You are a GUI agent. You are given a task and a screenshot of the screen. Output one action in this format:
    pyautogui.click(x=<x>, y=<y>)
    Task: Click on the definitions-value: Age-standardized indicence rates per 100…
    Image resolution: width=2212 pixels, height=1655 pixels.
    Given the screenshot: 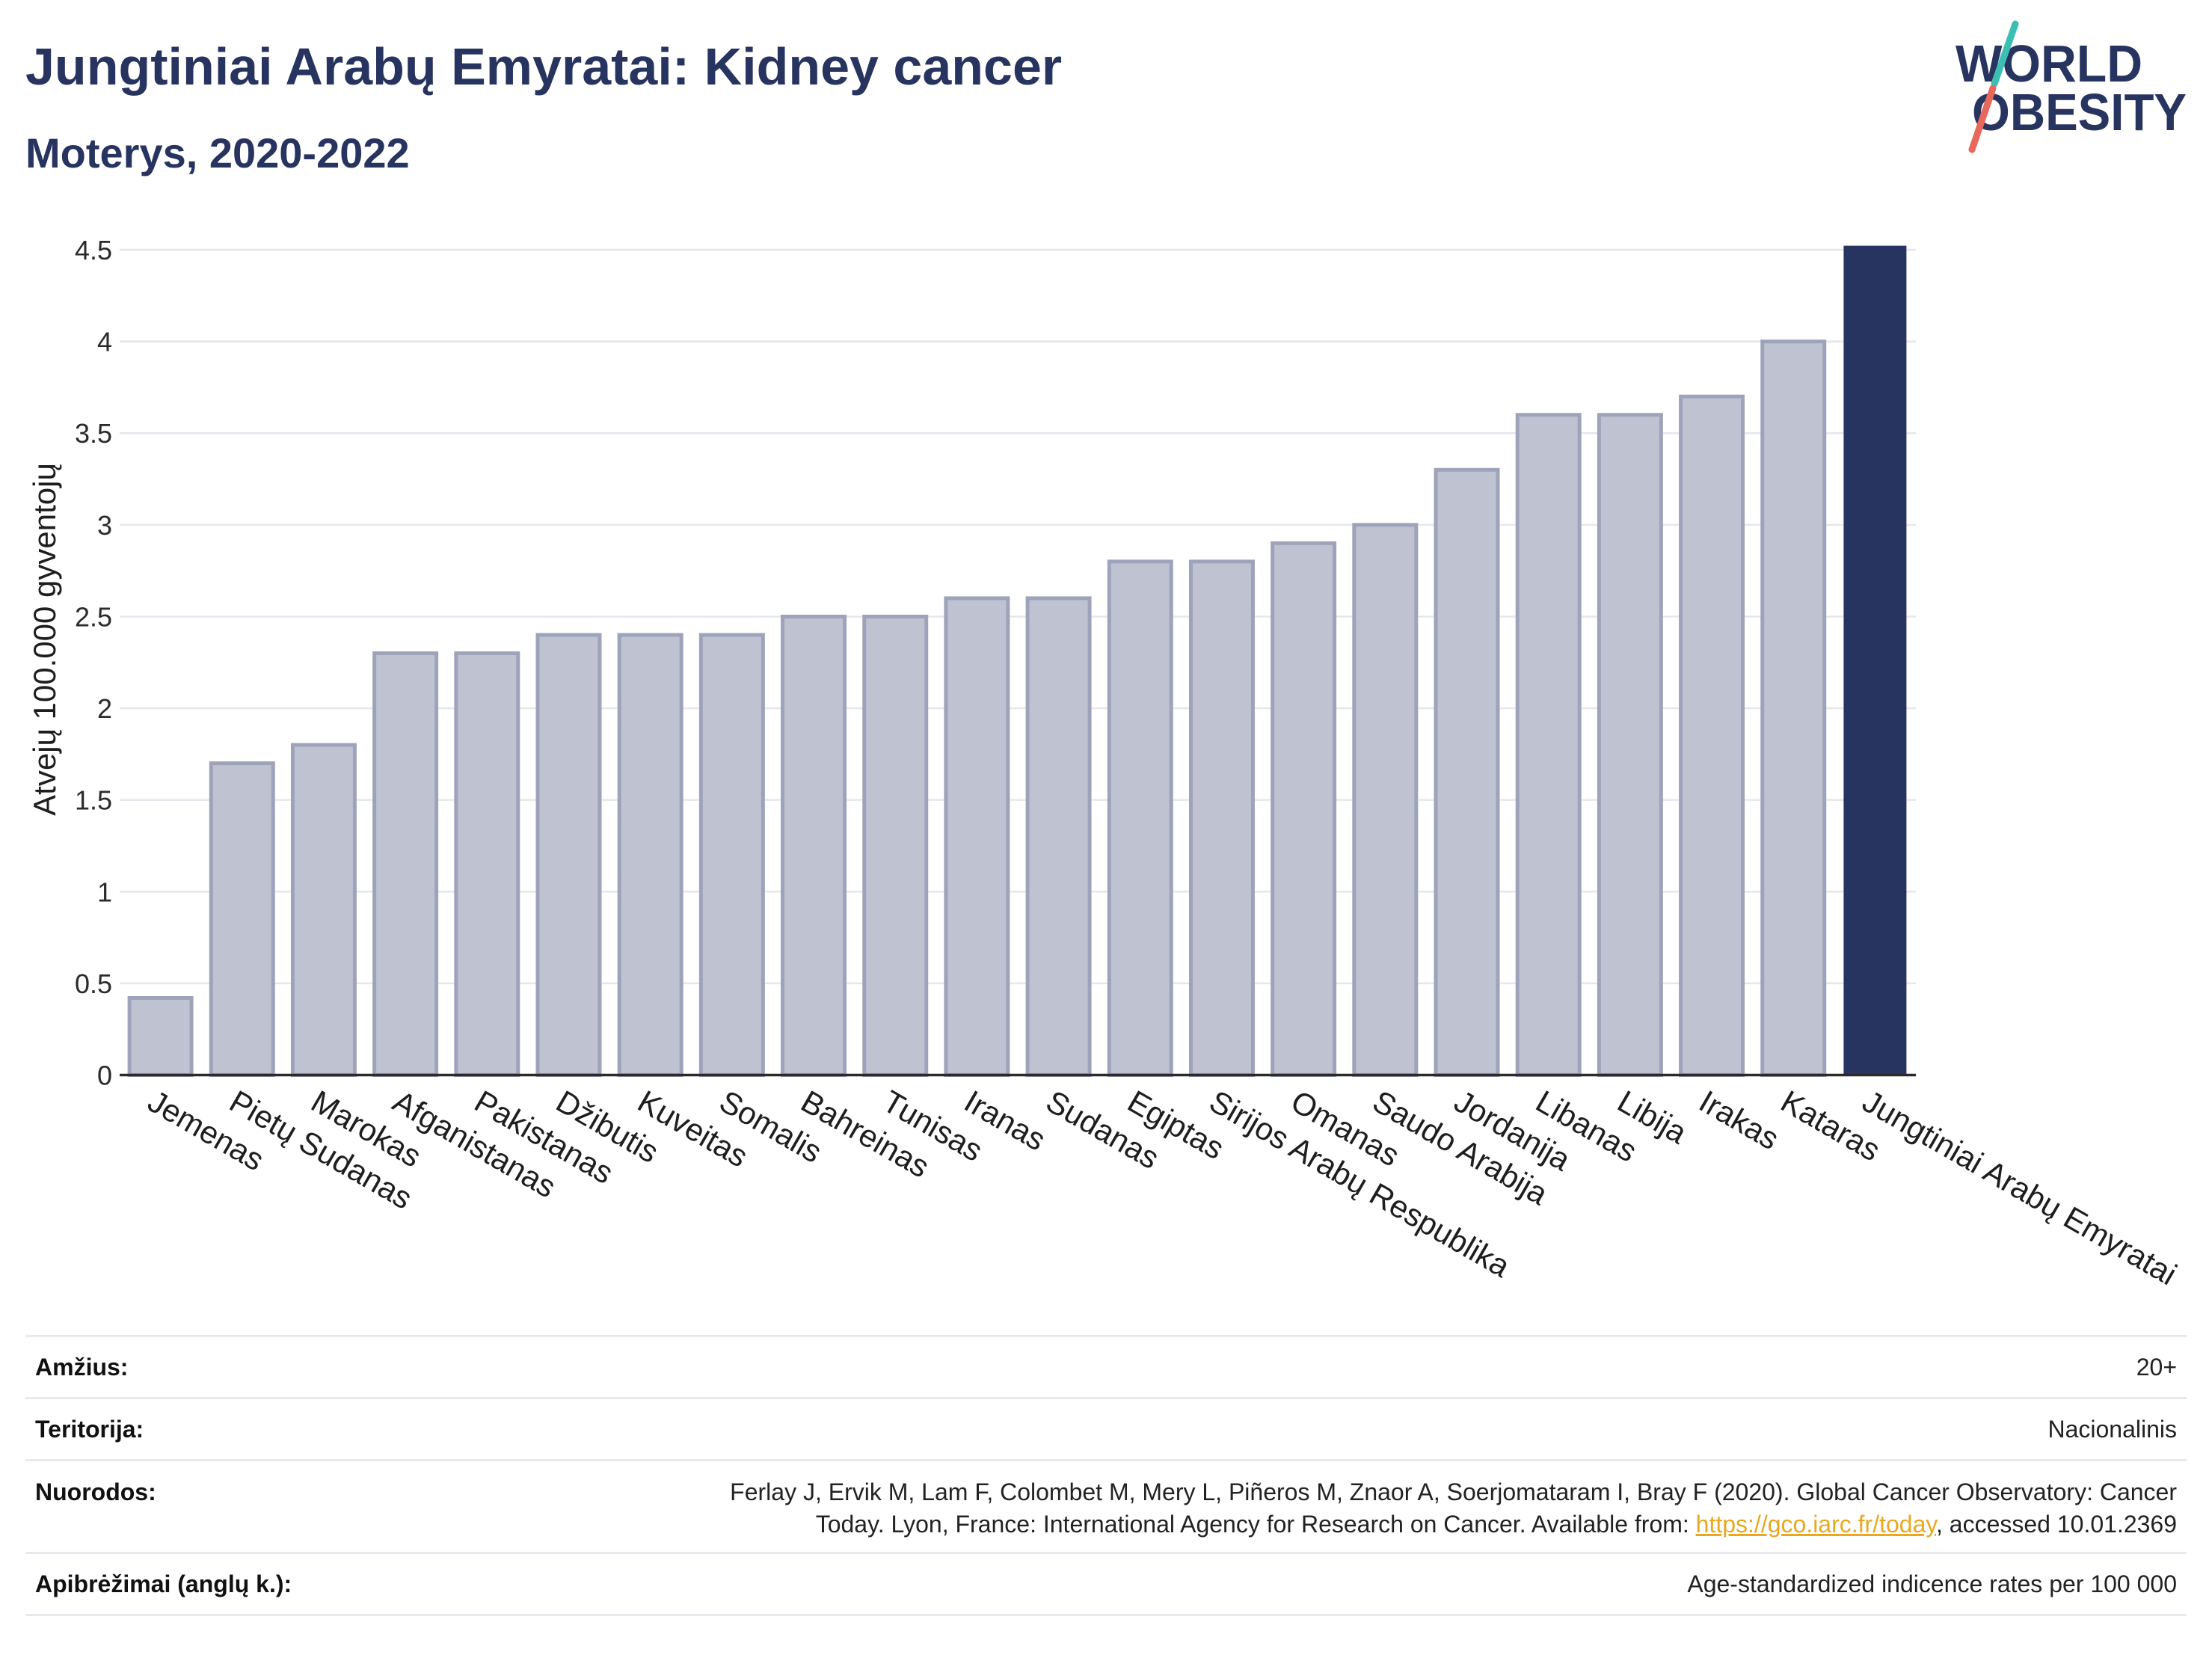 What is the action you would take?
    pyautogui.click(x=1932, y=1583)
    